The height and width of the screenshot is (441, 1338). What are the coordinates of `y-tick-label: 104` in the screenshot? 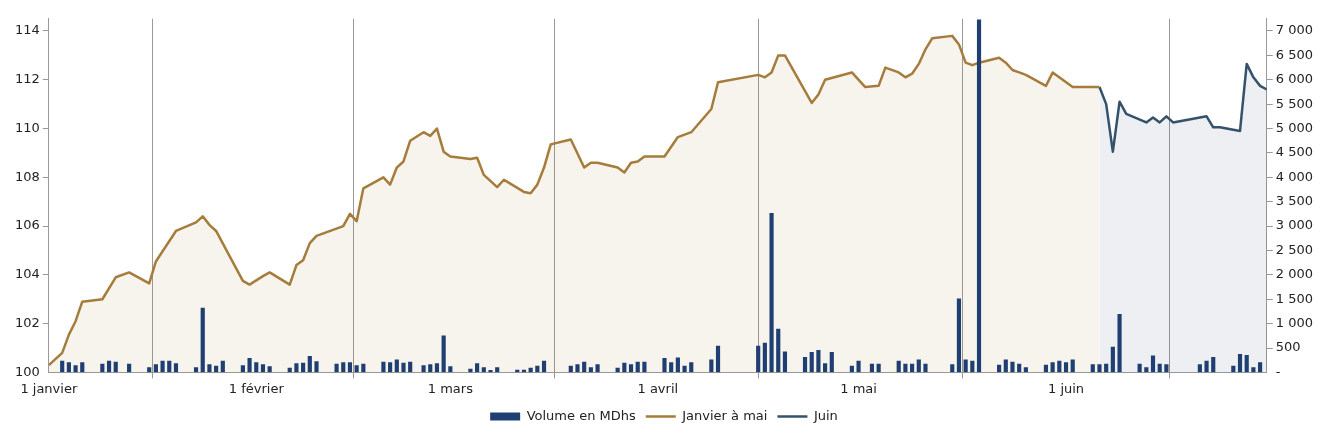 It's located at (27, 274).